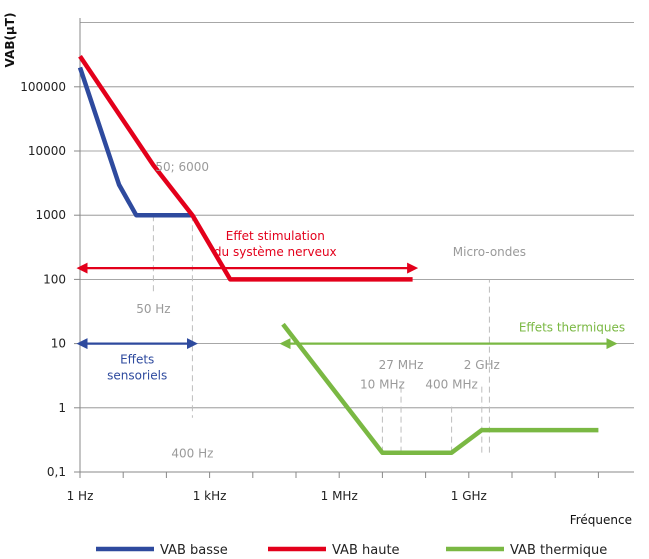 Image resolution: width=649 pixels, height=559 pixels. Describe the element at coordinates (56, 472) in the screenshot. I see `y-tick-label: 0,1` at that location.